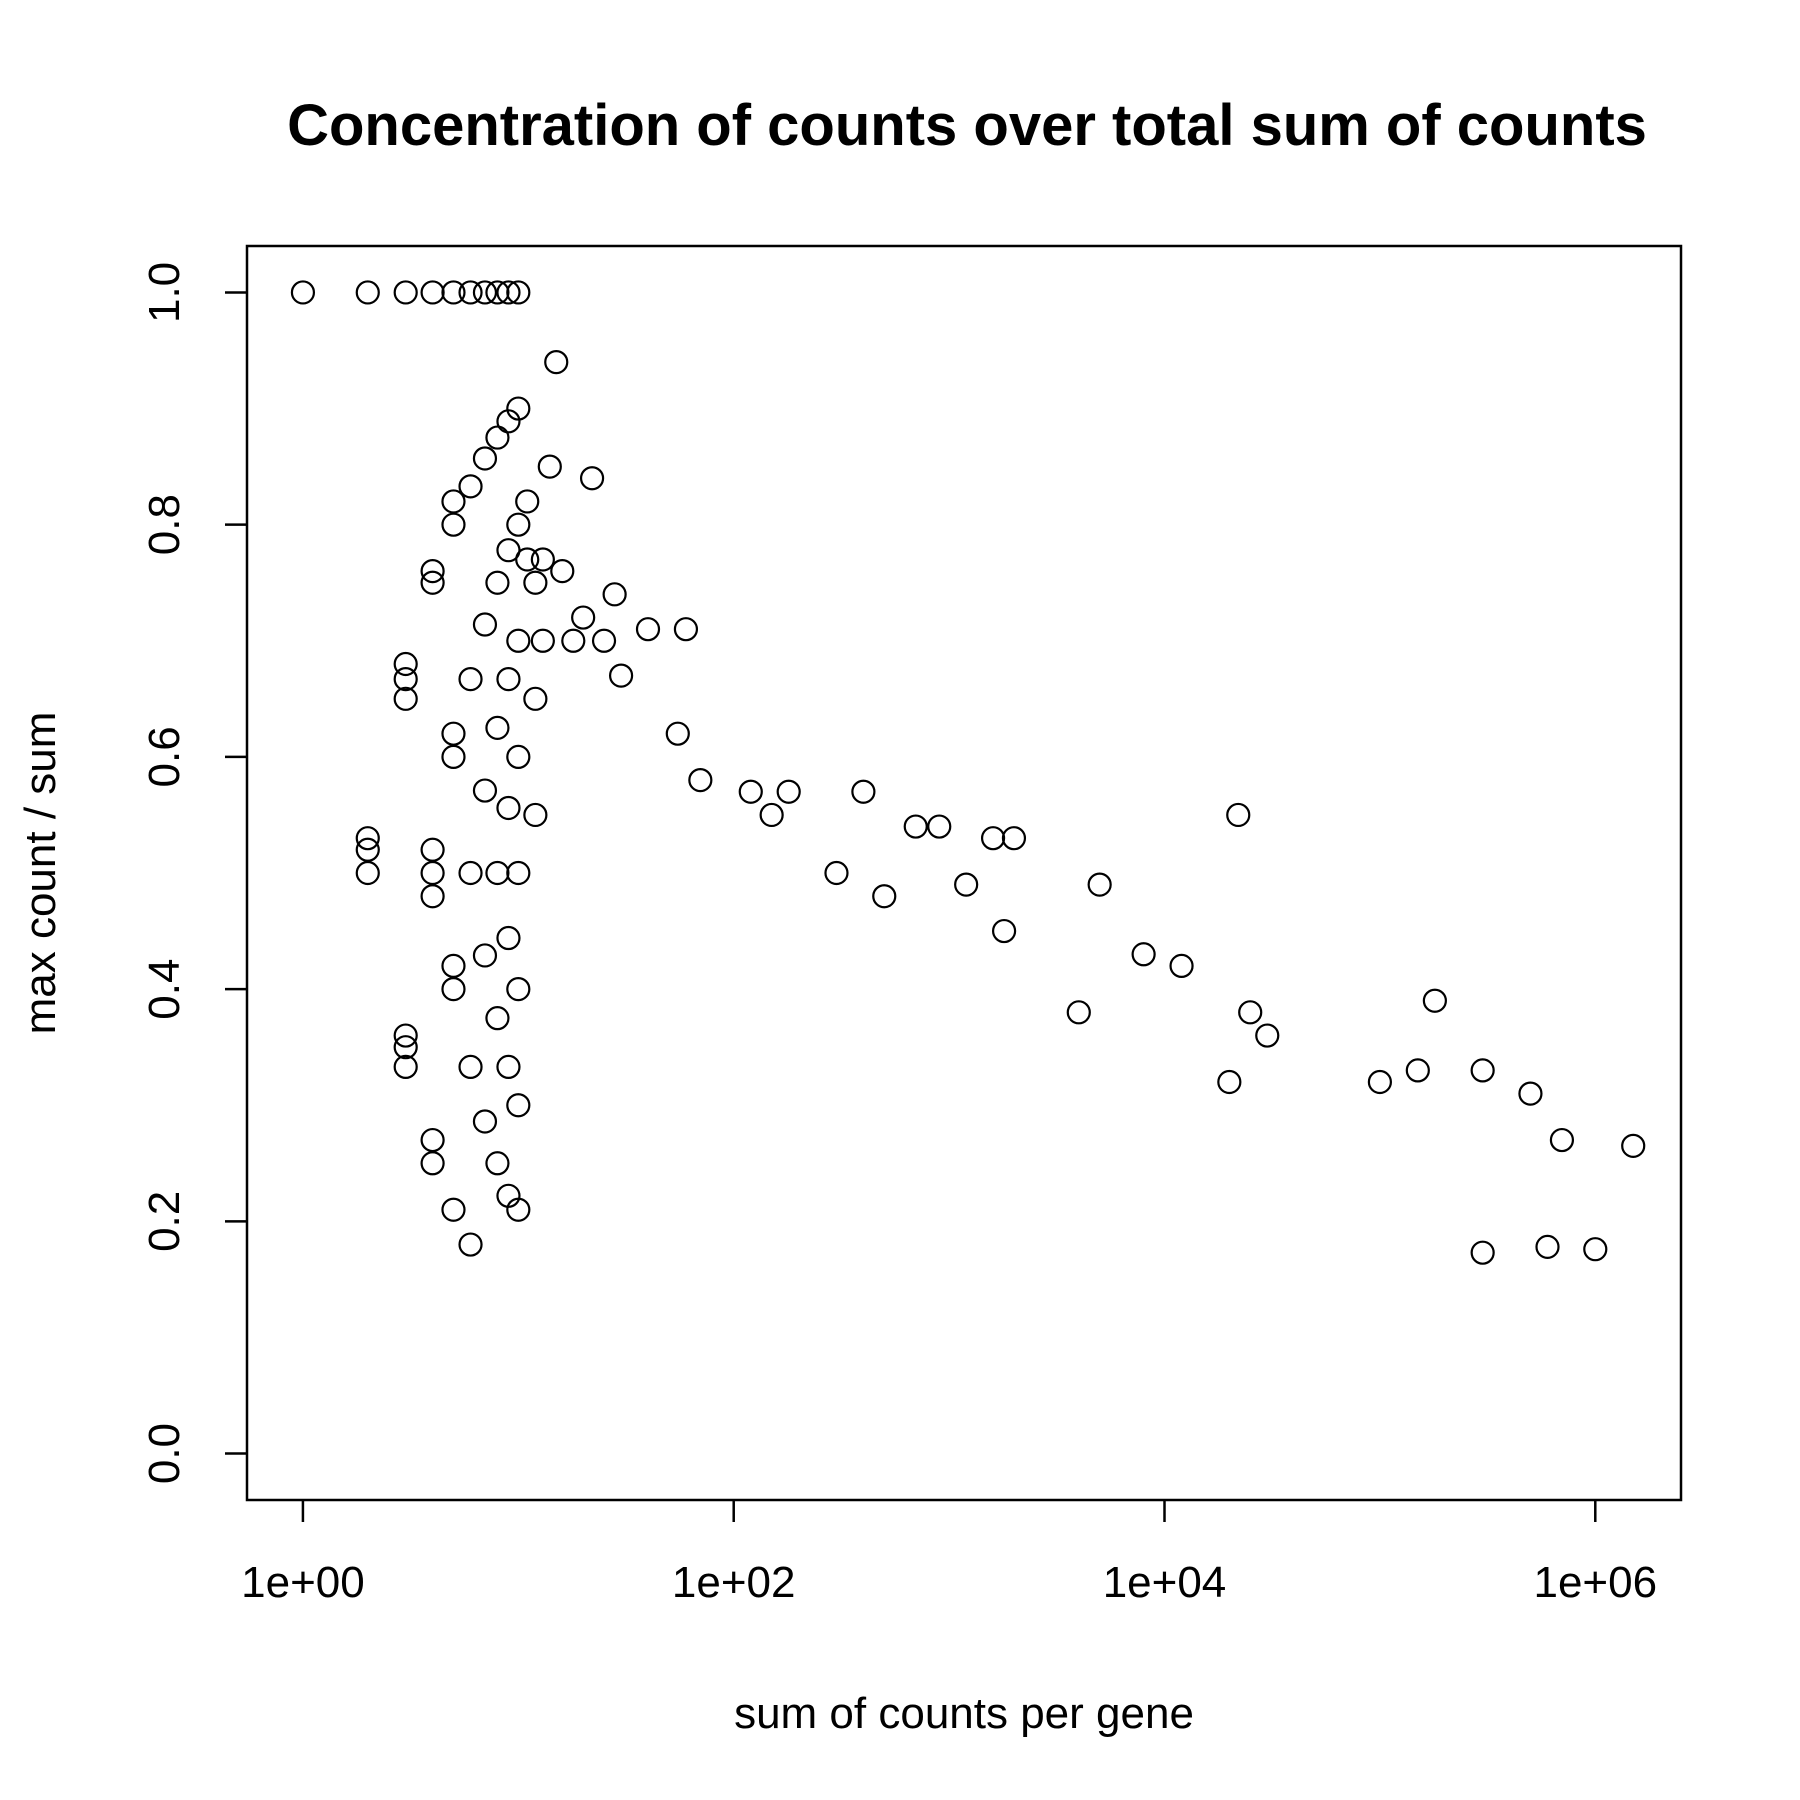  I want to click on y-axis-label: max count / sum, so click(40, 873).